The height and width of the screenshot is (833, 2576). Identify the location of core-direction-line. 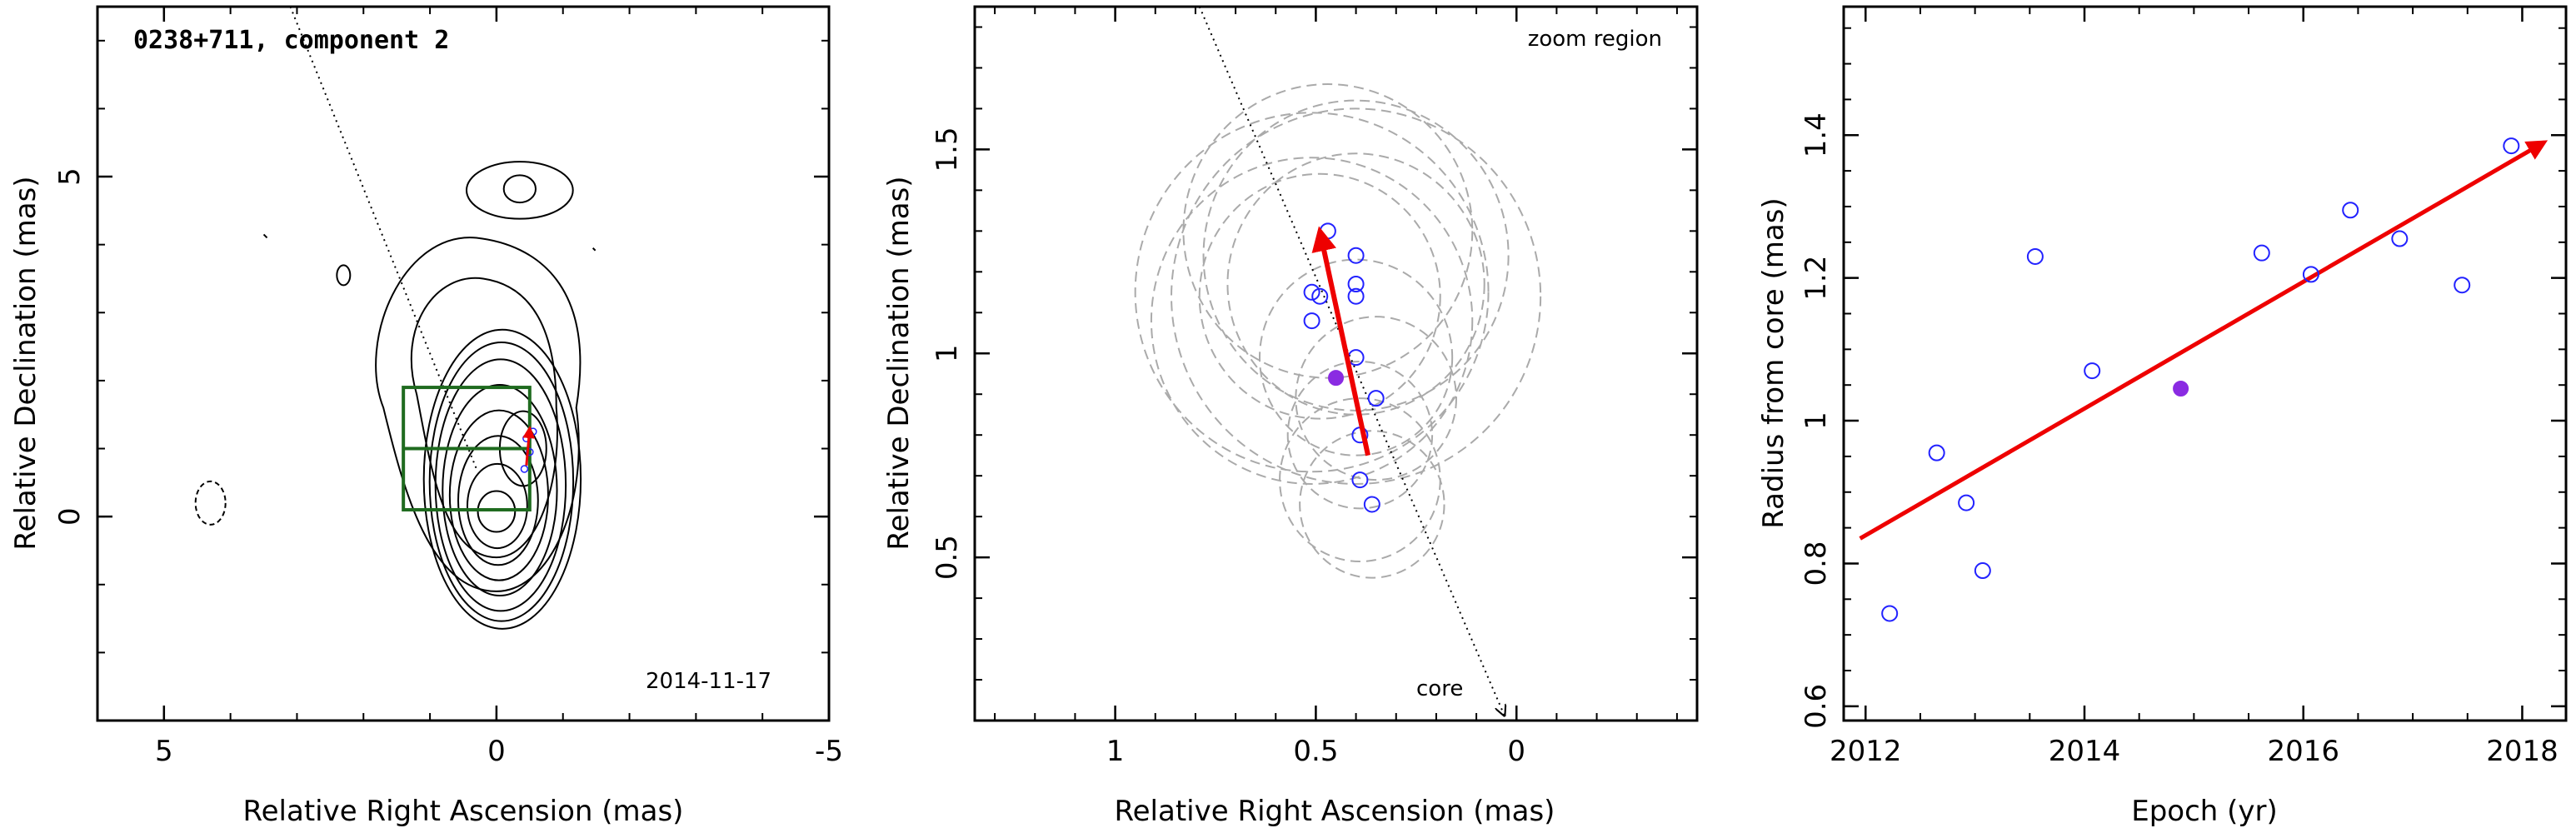
(1351, 361).